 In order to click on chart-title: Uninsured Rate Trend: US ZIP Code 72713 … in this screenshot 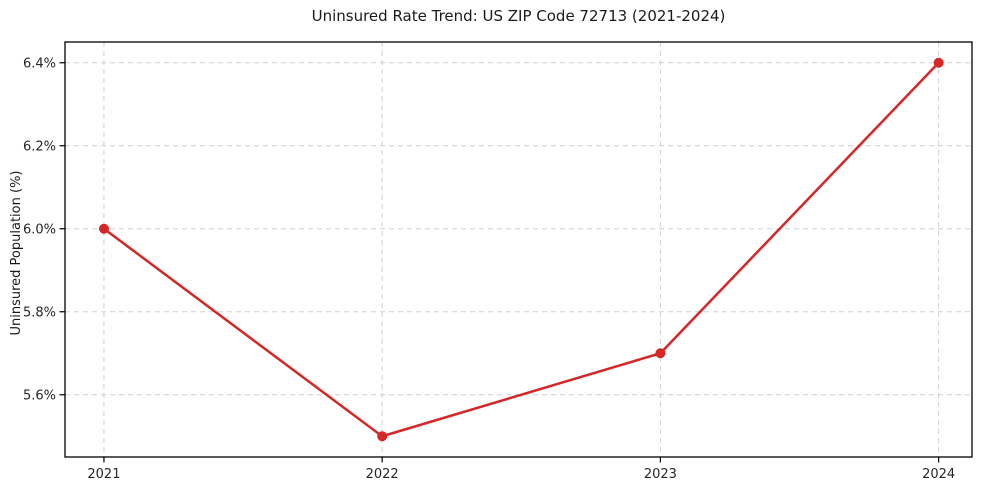, I will do `click(518, 16)`.